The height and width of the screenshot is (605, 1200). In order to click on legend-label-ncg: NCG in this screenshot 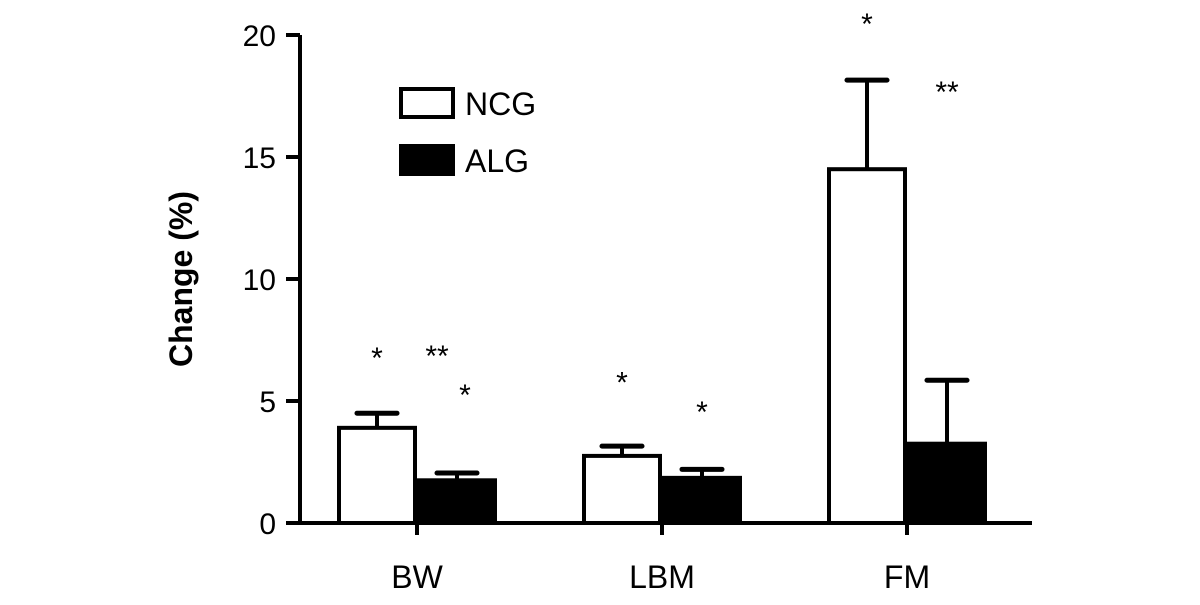, I will do `click(500, 104)`.